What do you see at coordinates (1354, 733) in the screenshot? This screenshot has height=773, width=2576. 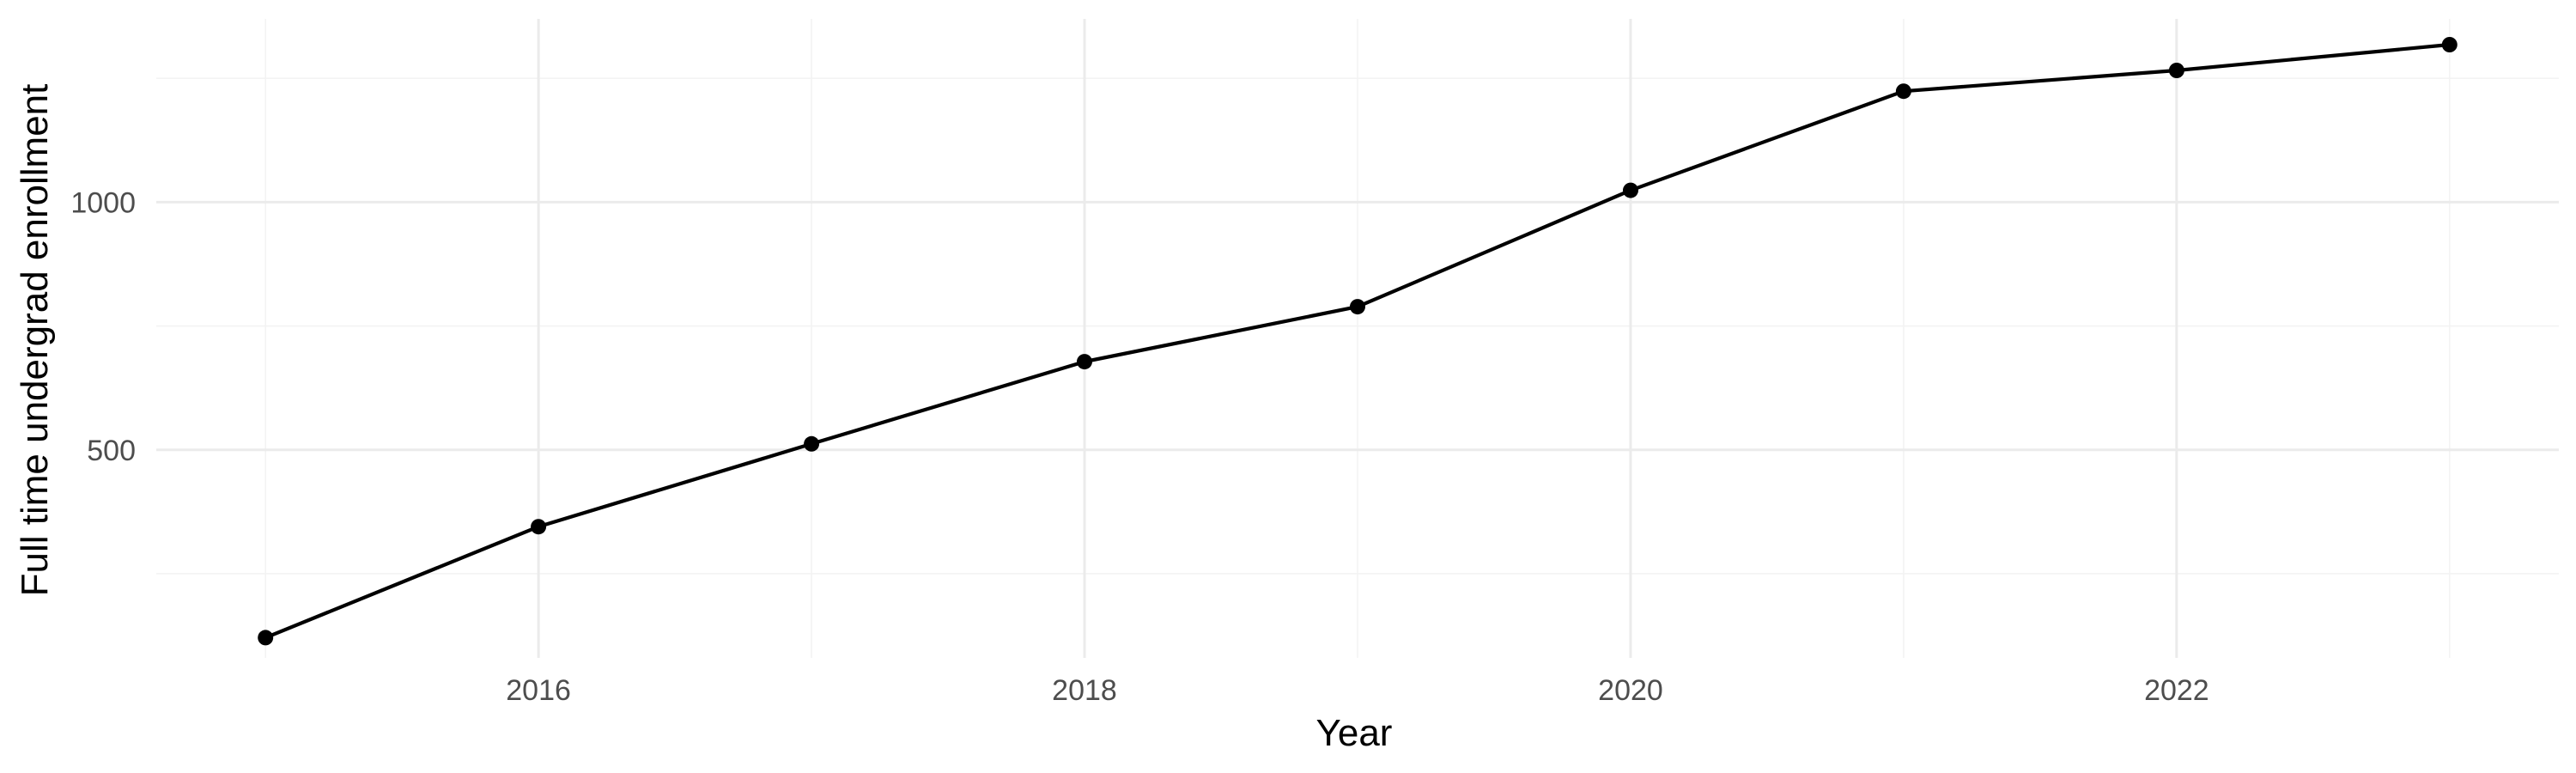 I see `x-axis-title: Year` at bounding box center [1354, 733].